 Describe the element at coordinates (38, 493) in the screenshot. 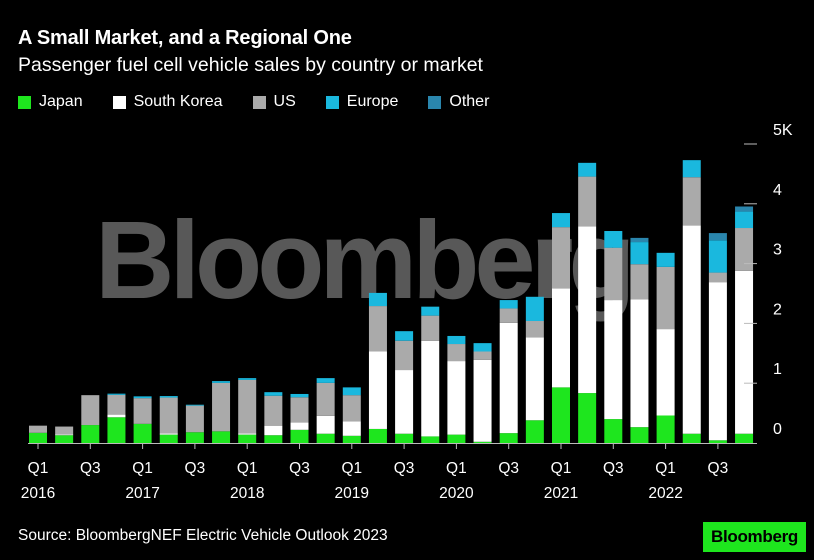

I see `x-year-label: 2016` at that location.